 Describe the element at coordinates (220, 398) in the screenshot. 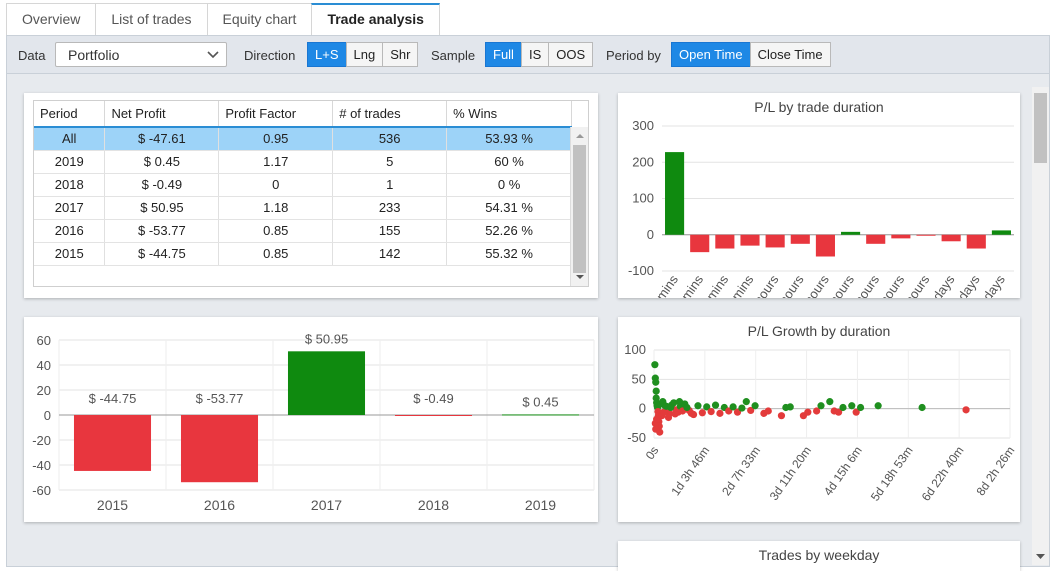

I see `data-label: $ -53.77` at that location.